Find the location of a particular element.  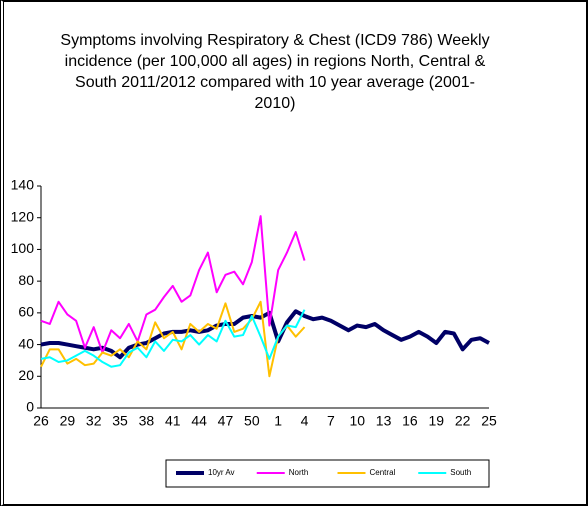

y-tick-label: 0 is located at coordinates (30, 407).